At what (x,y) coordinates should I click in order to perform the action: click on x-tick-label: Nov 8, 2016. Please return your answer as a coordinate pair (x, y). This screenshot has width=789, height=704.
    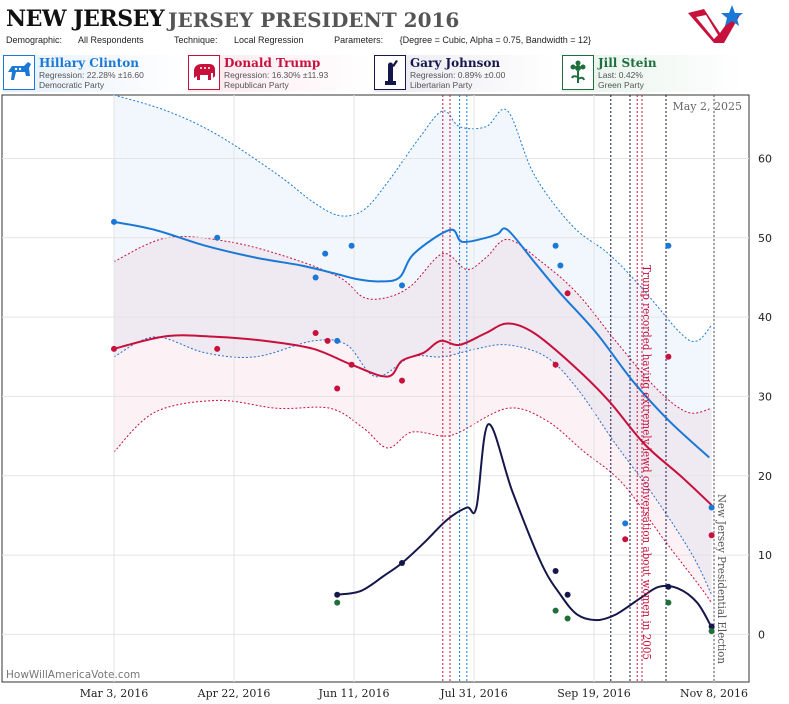
    Looking at the image, I should click on (714, 693).